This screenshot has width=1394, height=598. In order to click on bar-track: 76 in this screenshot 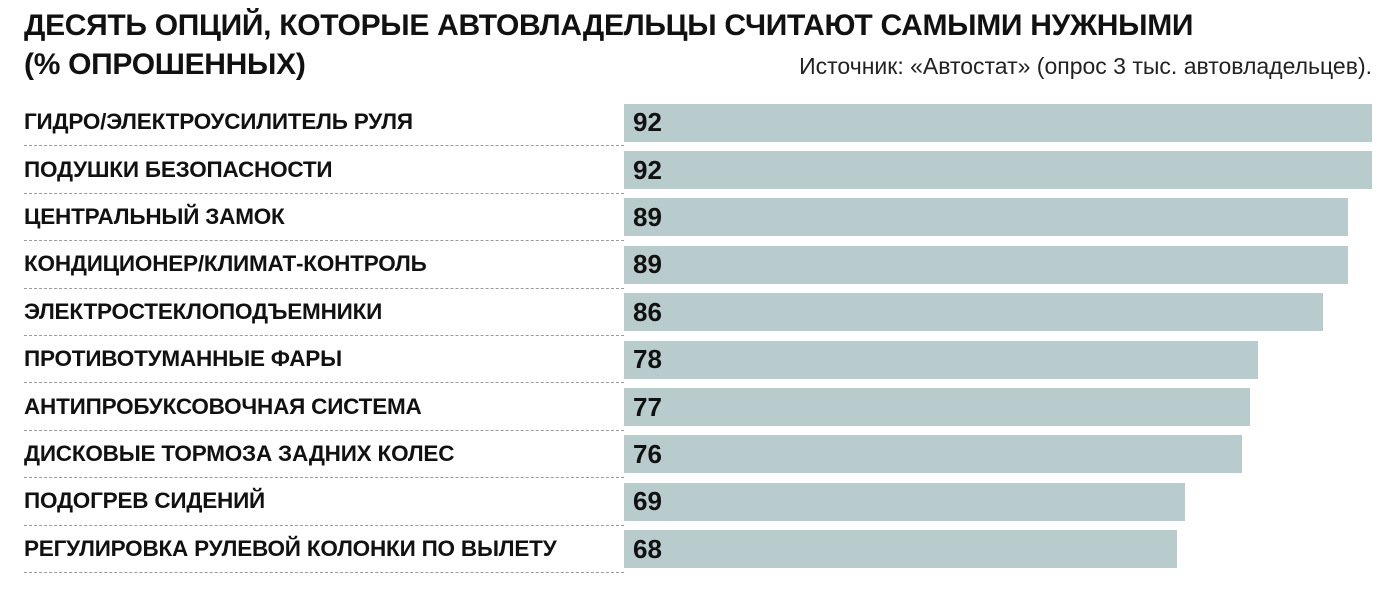, I will do `click(998, 454)`.